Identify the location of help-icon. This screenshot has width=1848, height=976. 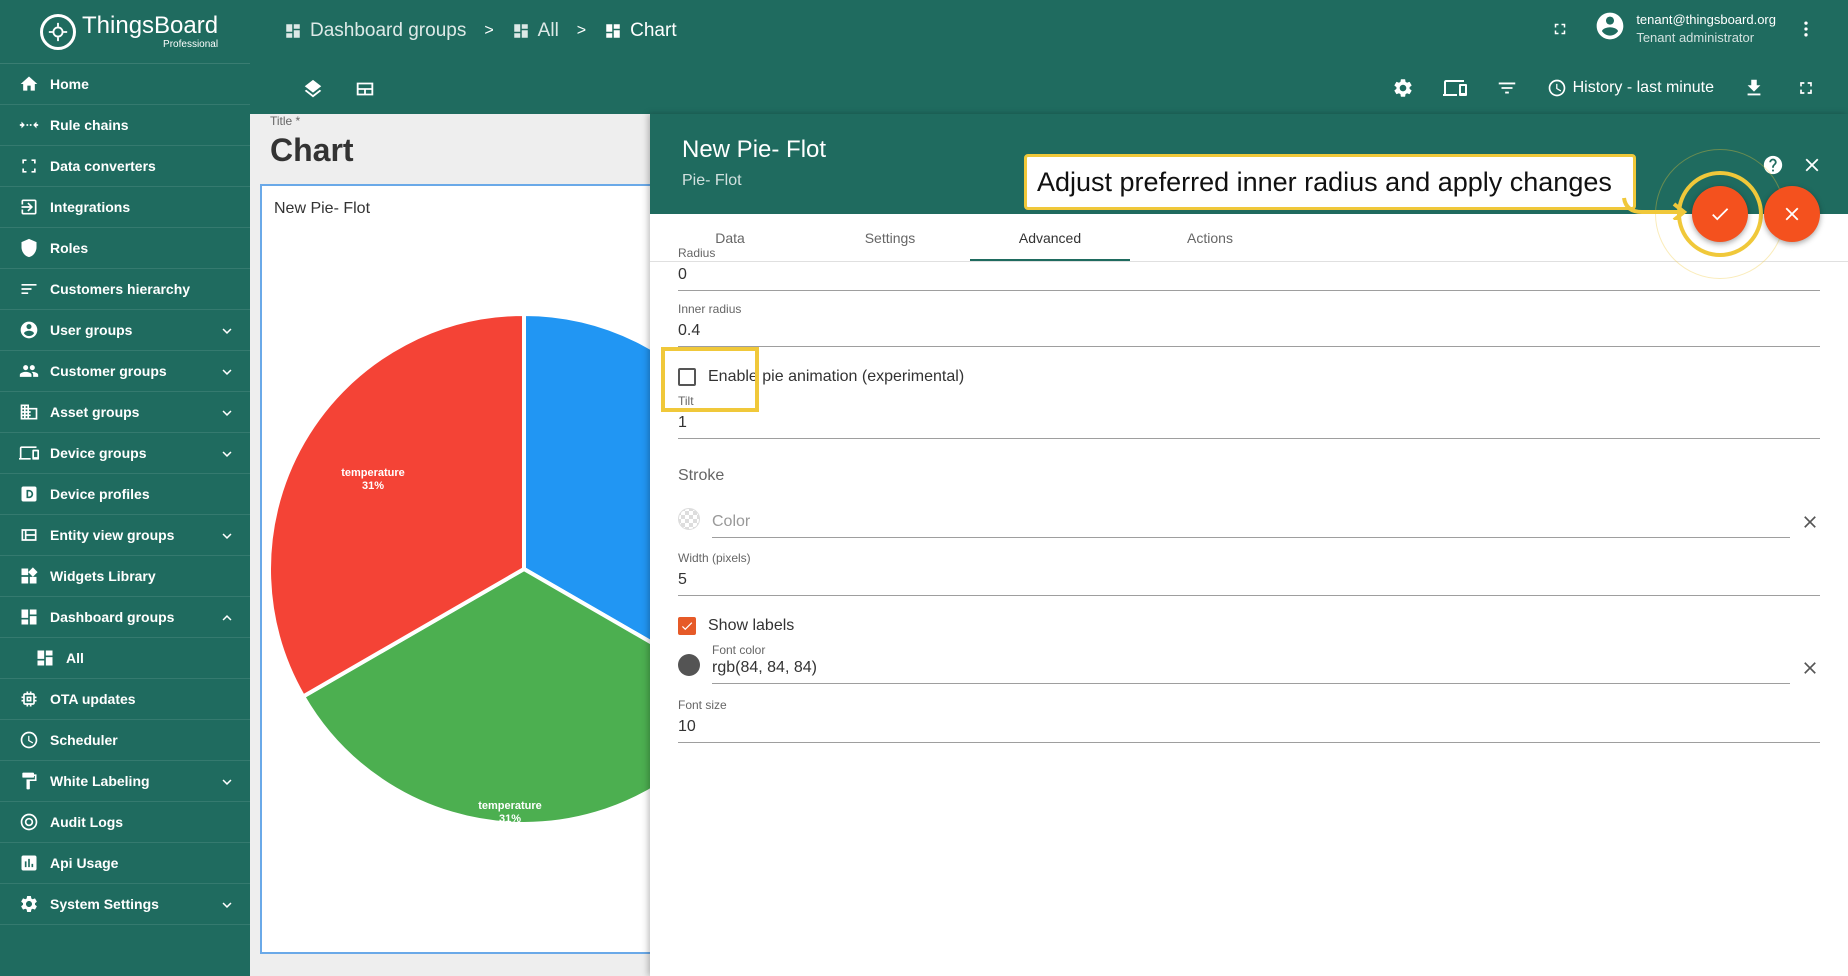
(1773, 165).